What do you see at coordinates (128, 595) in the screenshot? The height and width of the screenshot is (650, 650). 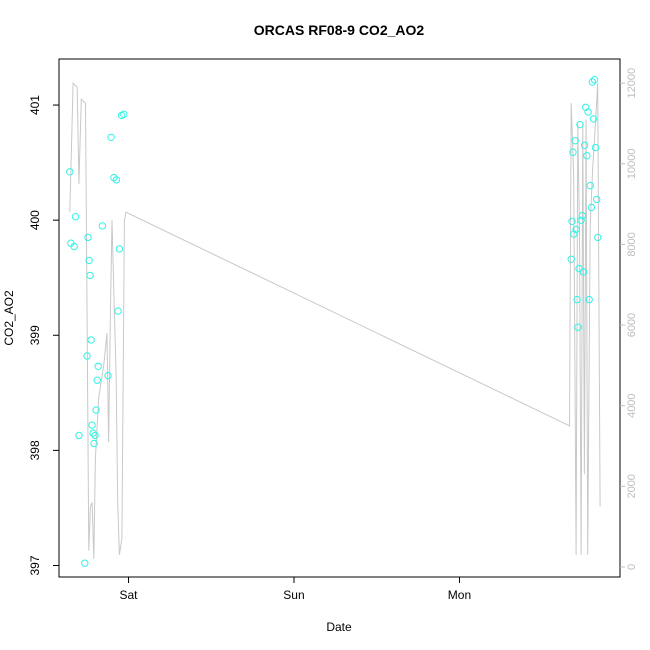 I see `x-tick-label: Sat` at bounding box center [128, 595].